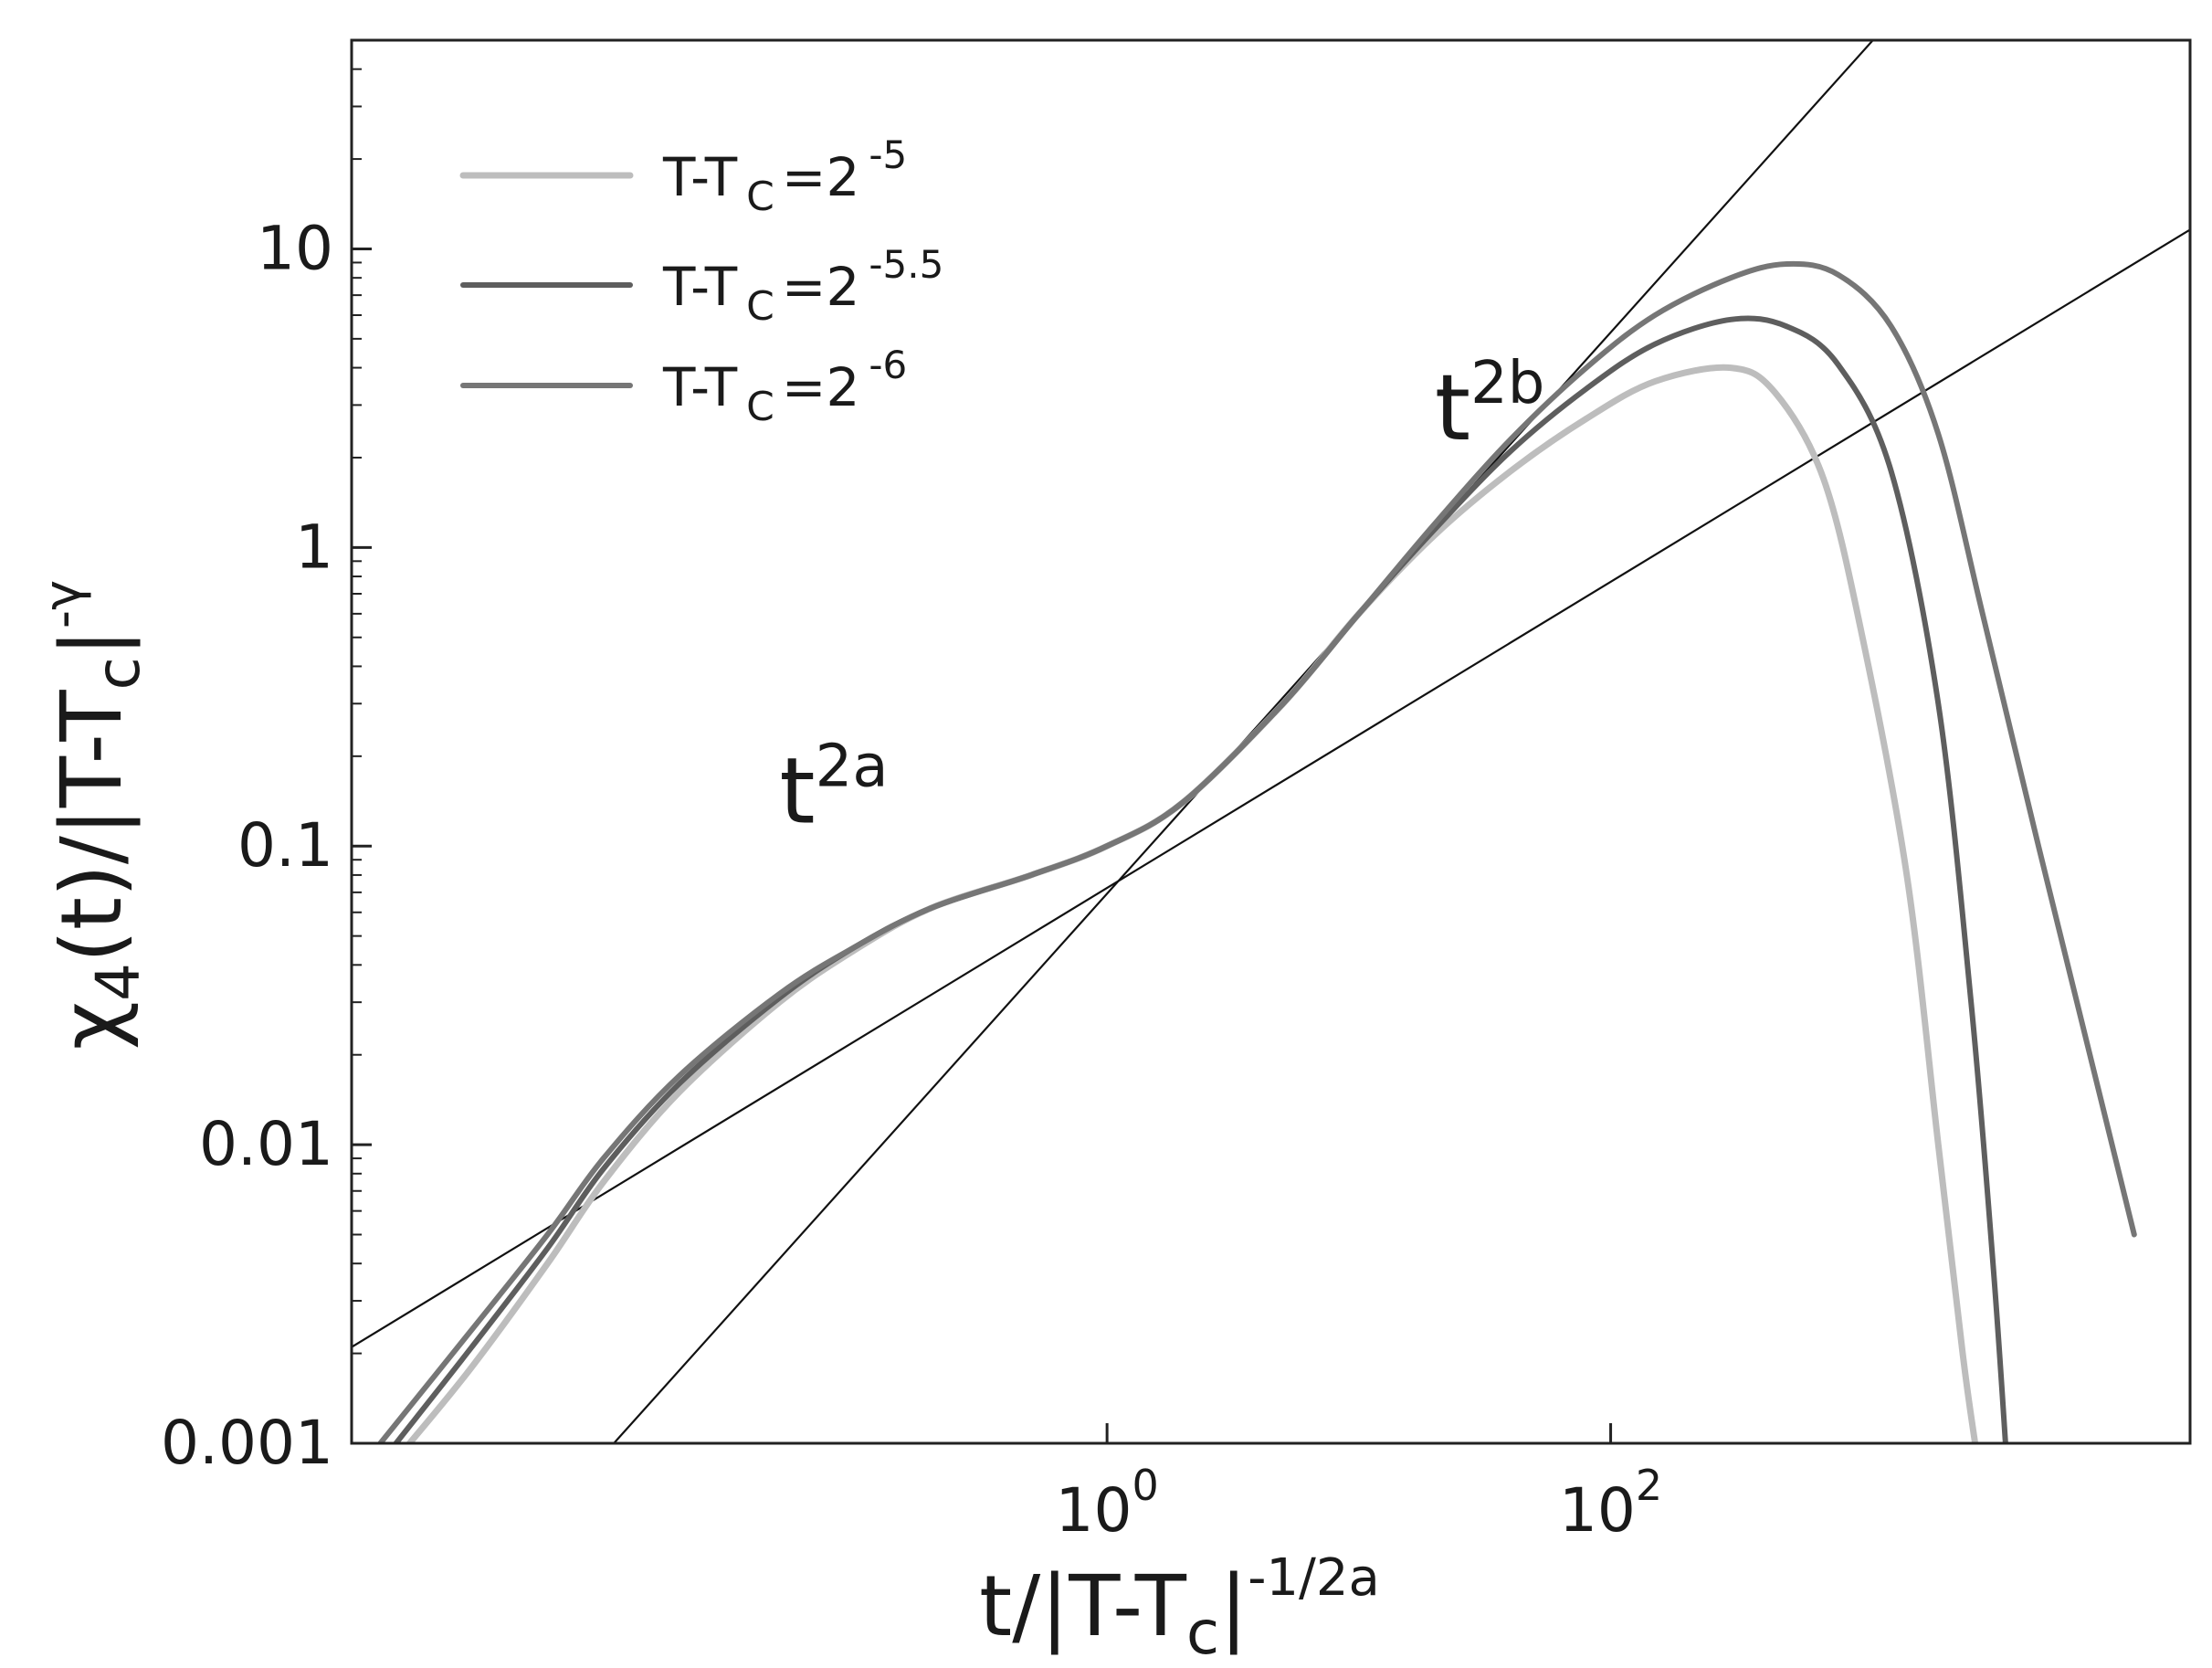 The image size is (2212, 1668). I want to click on y-tick-label: 10, so click(295, 248).